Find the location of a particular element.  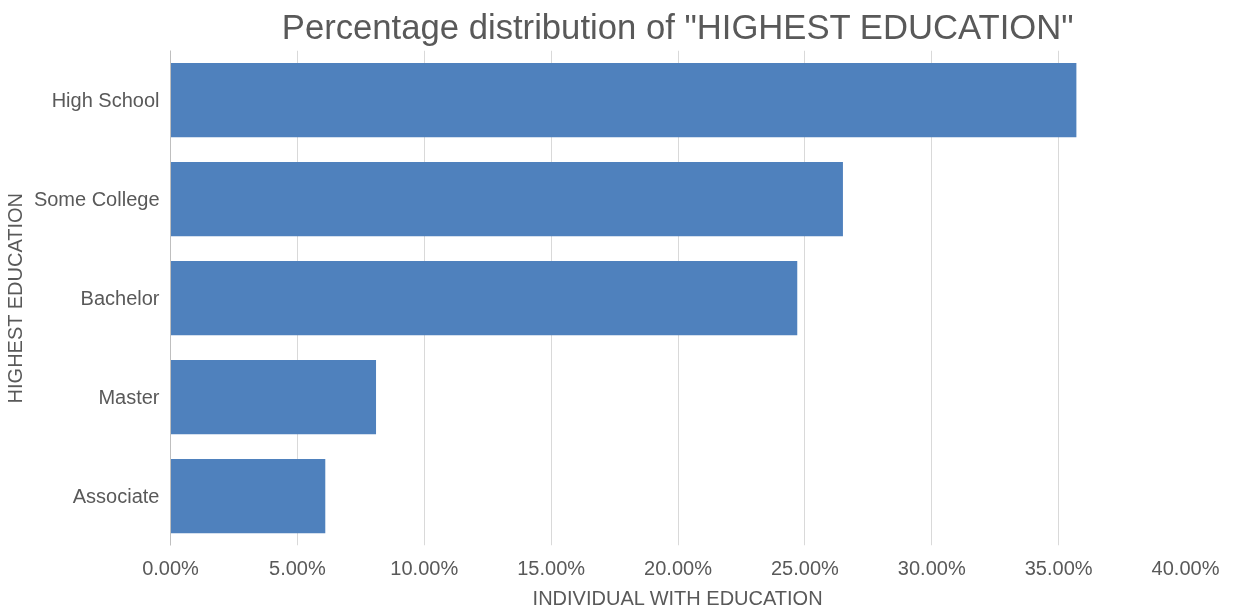

y-tick-label: Associate is located at coordinates (116, 496).